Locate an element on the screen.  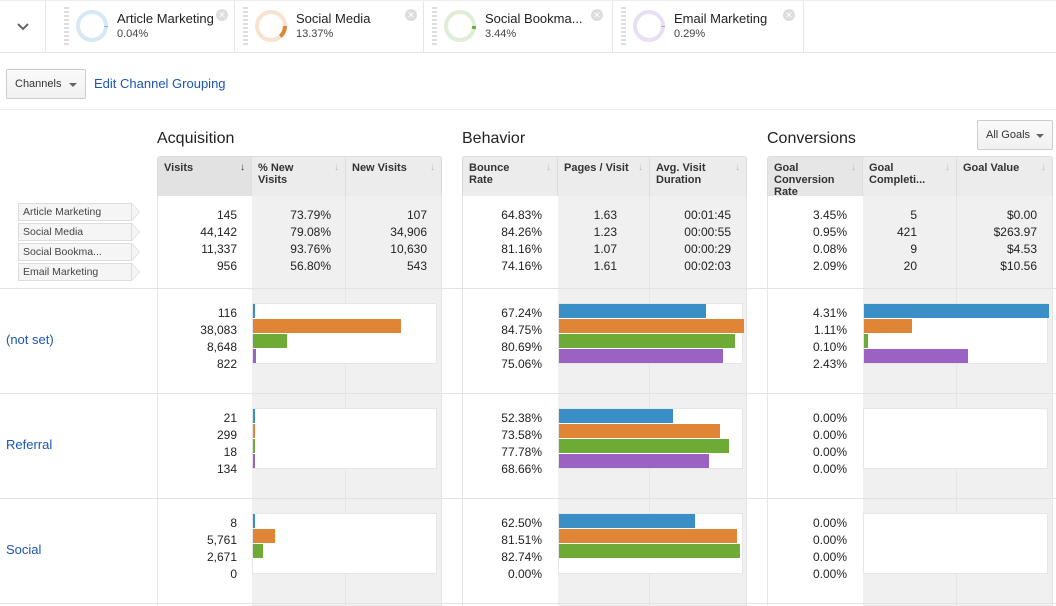
bounce-rate-bars is located at coordinates (650, 543).